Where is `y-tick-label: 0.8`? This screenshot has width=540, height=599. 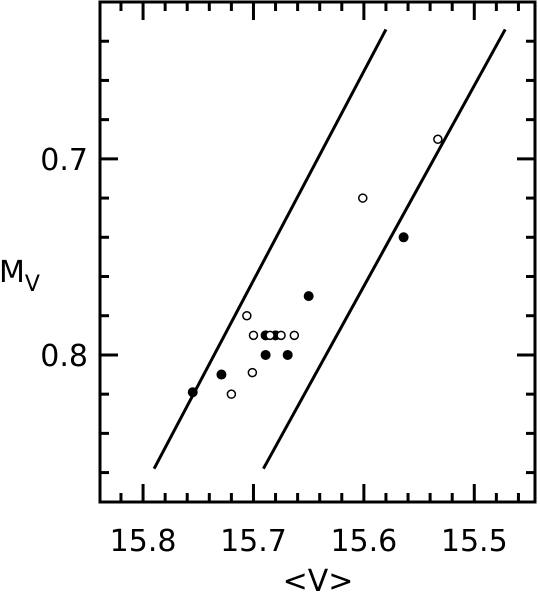
y-tick-label: 0.8 is located at coordinates (64, 356).